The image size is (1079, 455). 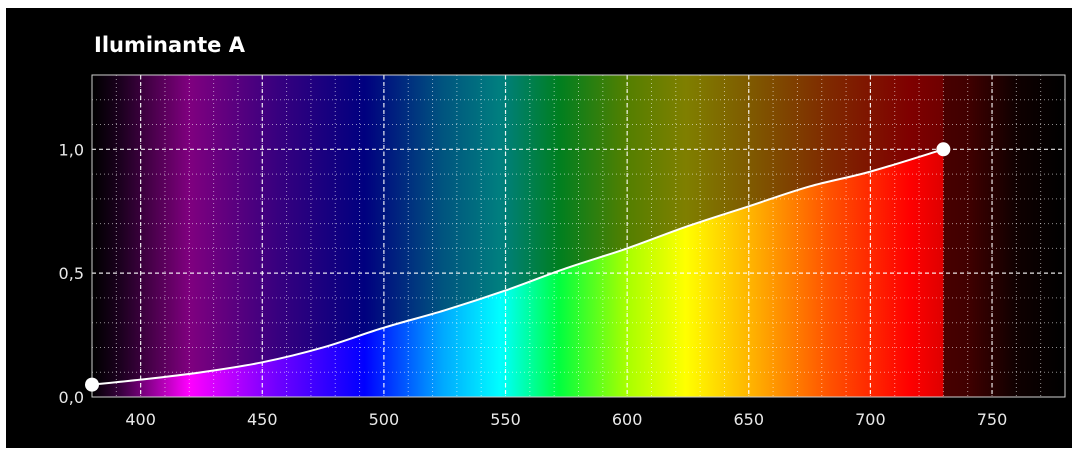 I want to click on end-point-marker, so click(x=943, y=149).